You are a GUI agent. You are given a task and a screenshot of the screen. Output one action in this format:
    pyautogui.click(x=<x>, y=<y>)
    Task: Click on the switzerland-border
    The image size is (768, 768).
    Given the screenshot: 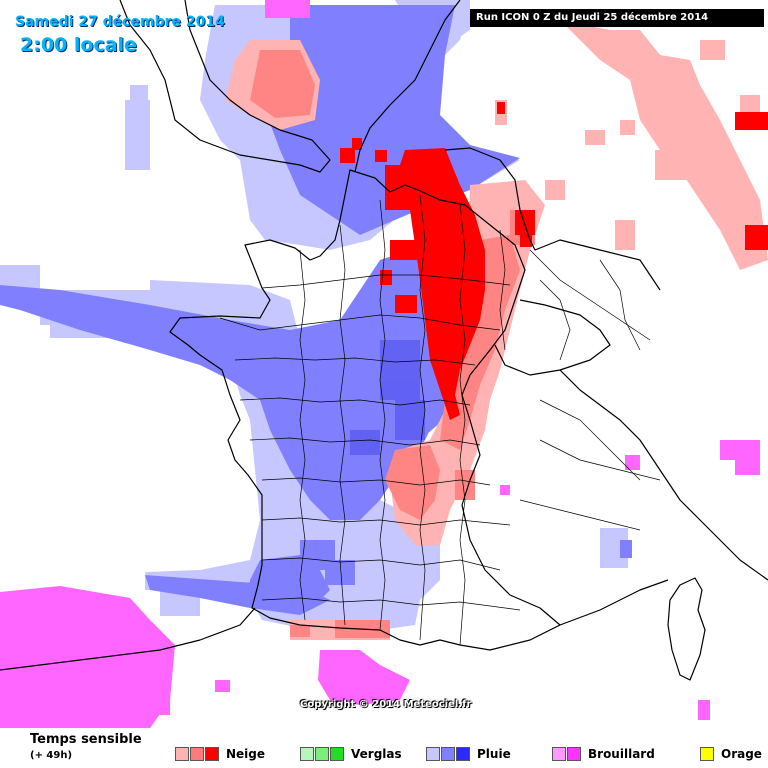 What is the action you would take?
    pyautogui.click(x=552, y=337)
    